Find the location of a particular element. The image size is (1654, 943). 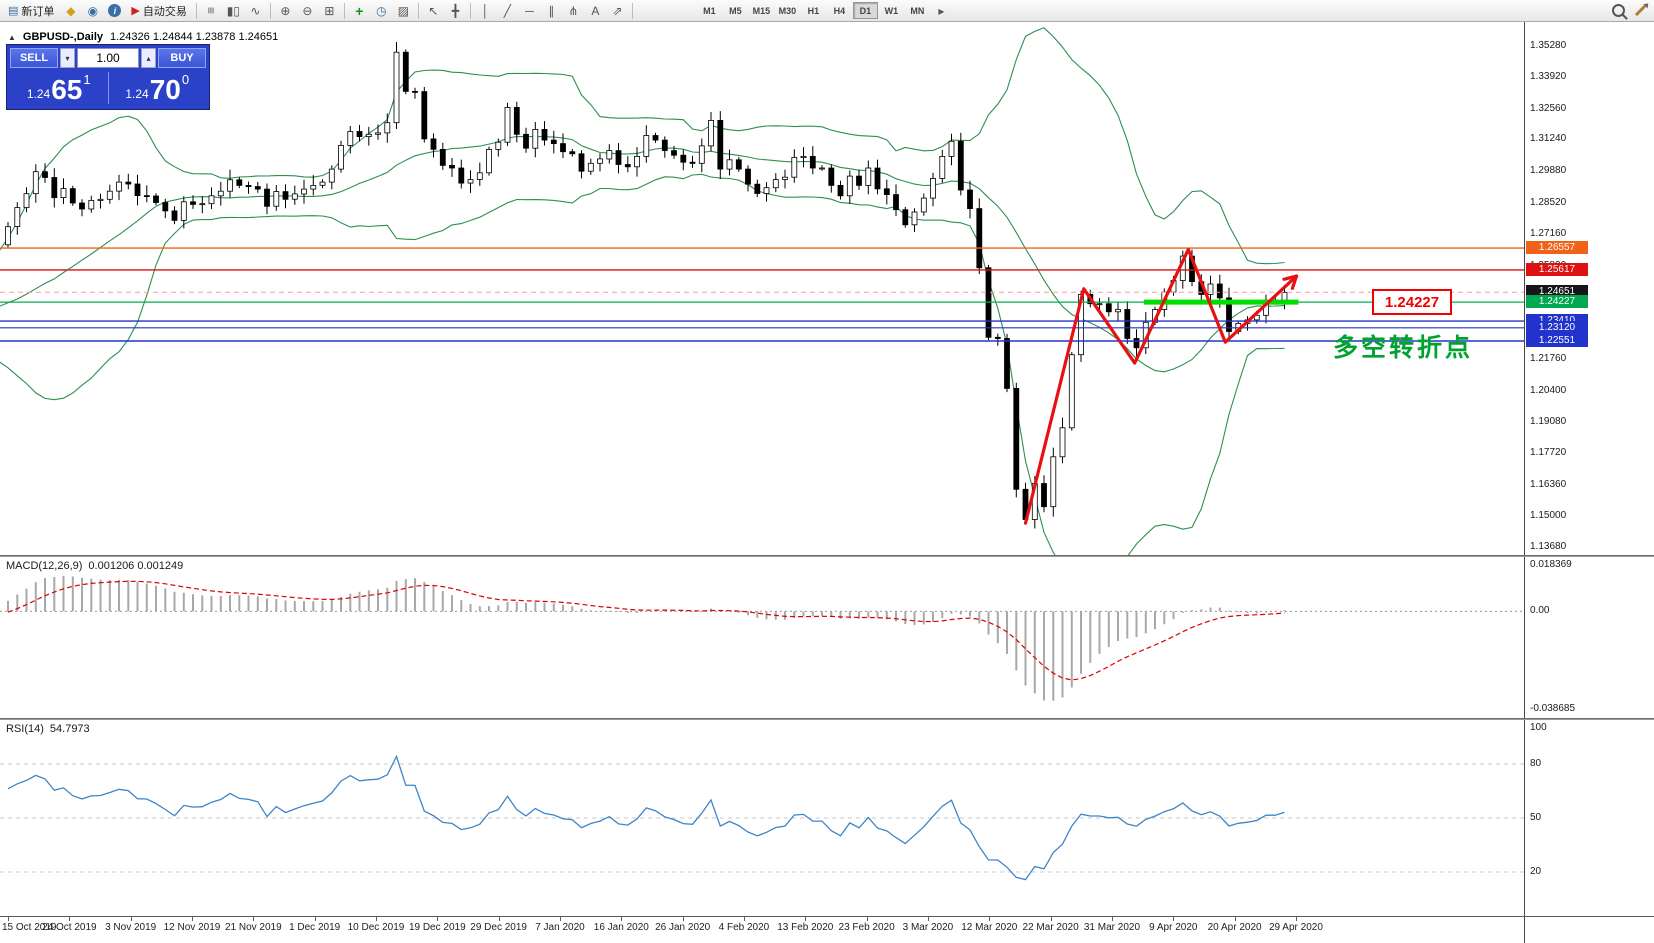

new-order-button: ▤ 新订单 is located at coordinates (31, 10).